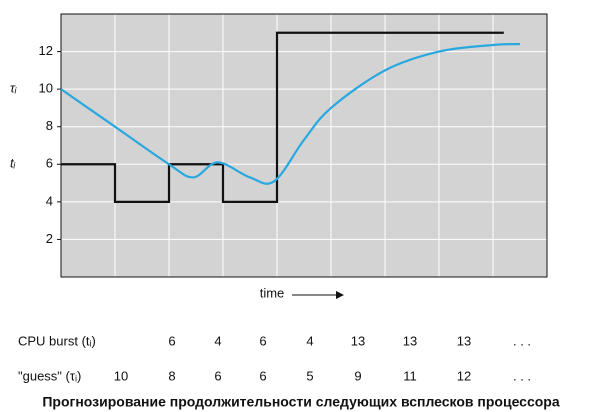  I want to click on table-cell: 11, so click(410, 375).